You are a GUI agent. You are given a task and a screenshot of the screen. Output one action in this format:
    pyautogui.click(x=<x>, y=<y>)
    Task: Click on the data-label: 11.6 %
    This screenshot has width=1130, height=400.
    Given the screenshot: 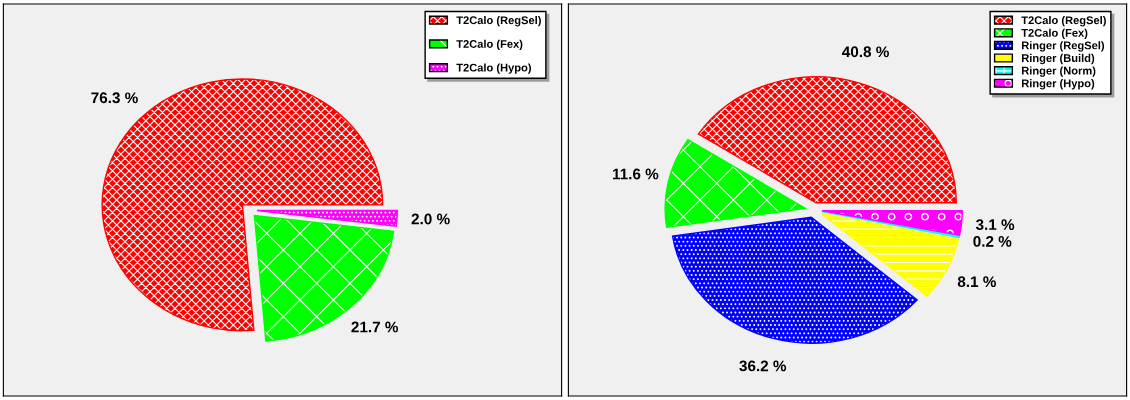 What is the action you would take?
    pyautogui.click(x=635, y=174)
    